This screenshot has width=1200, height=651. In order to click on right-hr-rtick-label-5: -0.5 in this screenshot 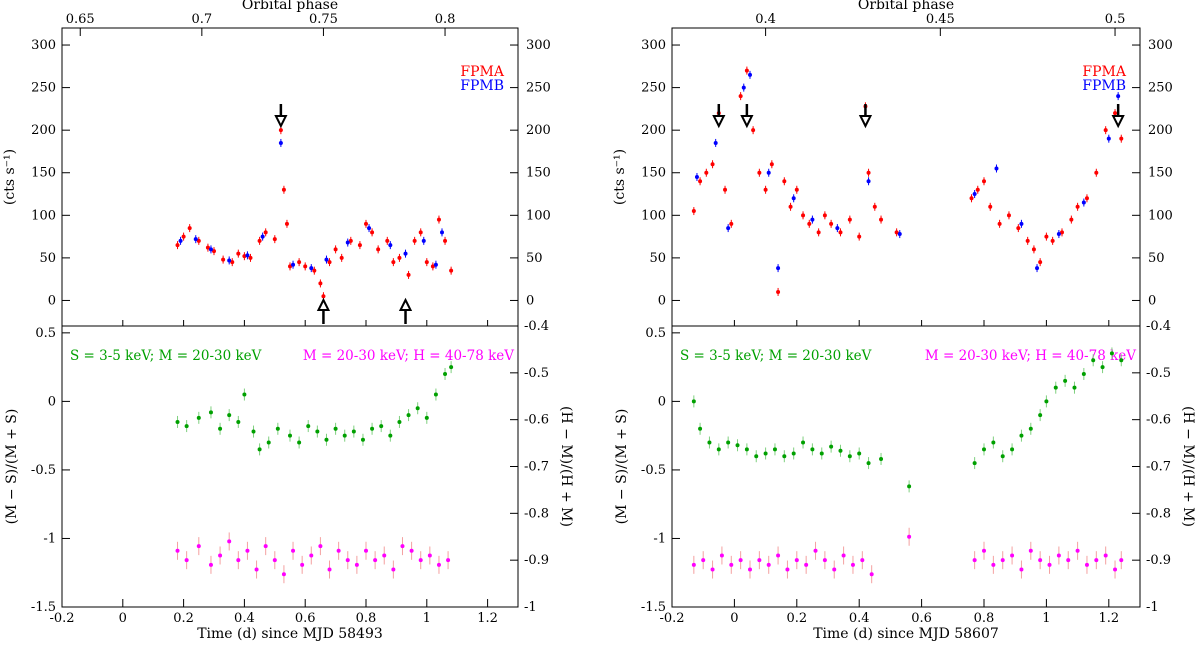, I will do `click(1158, 373)`.